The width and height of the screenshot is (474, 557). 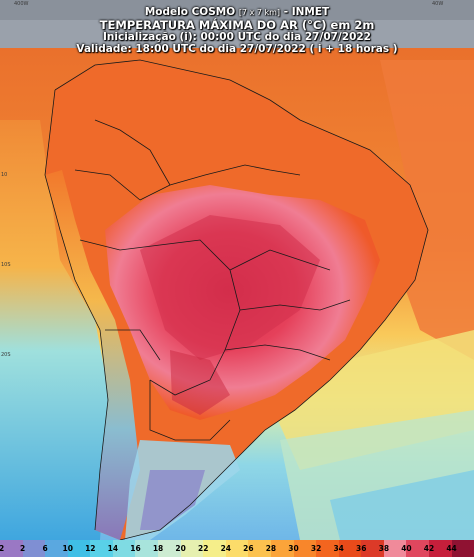 What do you see at coordinates (55, 548) in the screenshot?
I see `colorbar-swatch: 6` at bounding box center [55, 548].